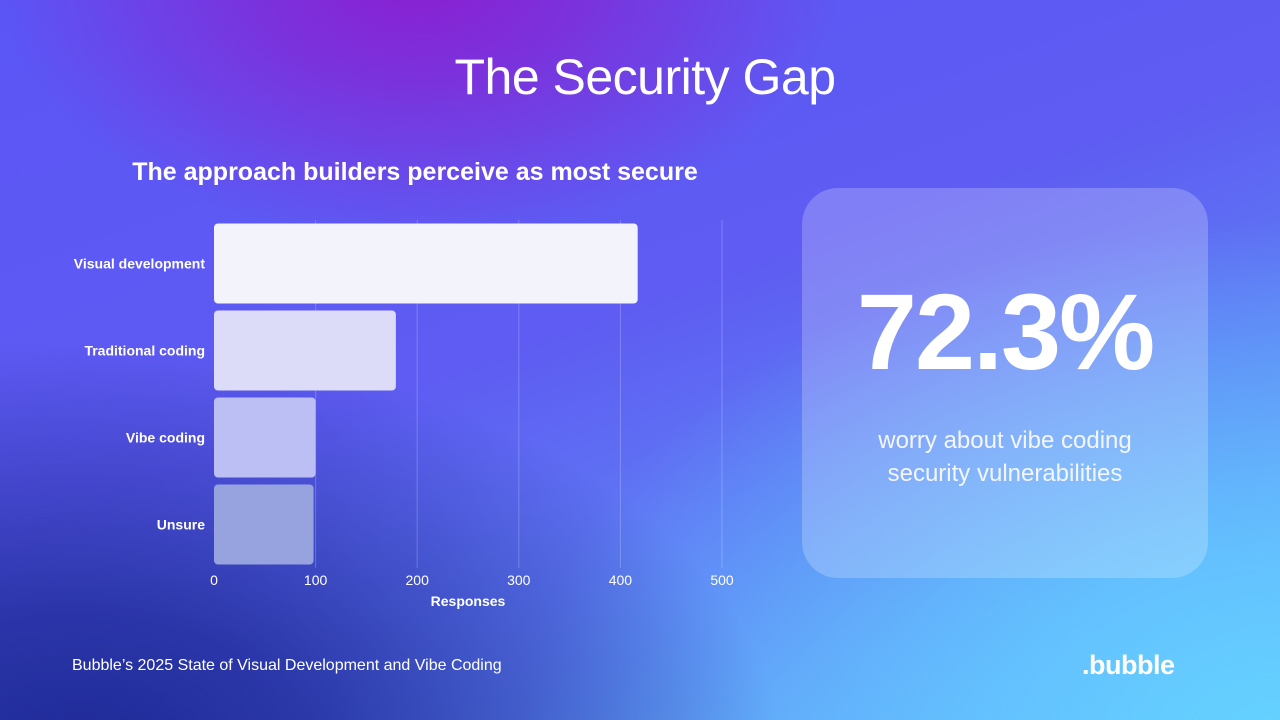 The image size is (1280, 720). What do you see at coordinates (472, 580) in the screenshot?
I see `chart-x-ticks: 0 100 200 300 400 500` at bounding box center [472, 580].